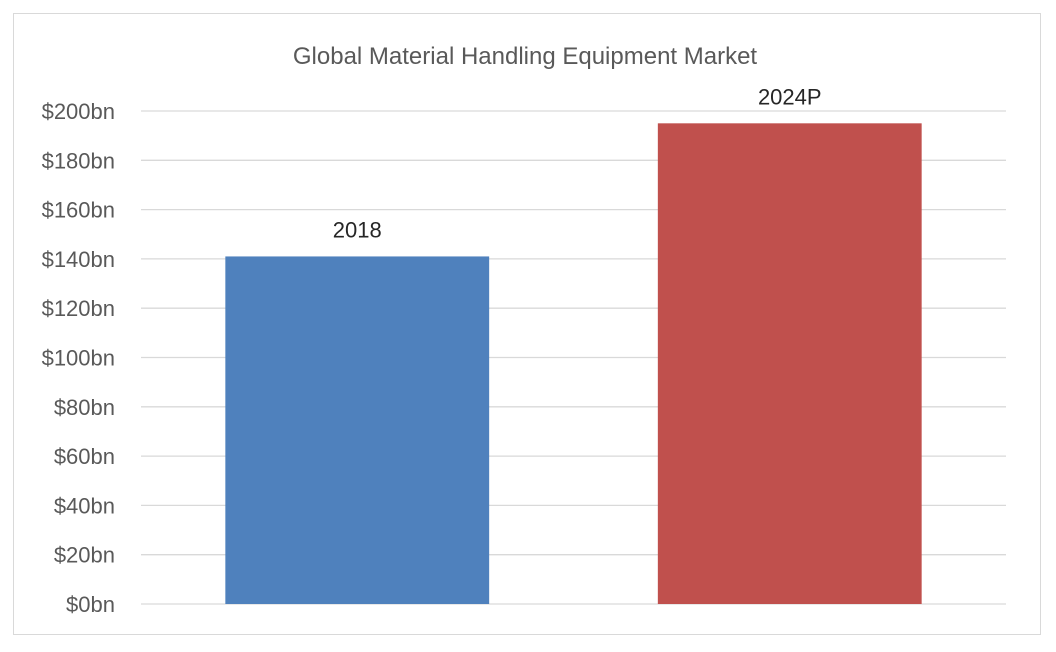 This screenshot has width=1056, height=652. What do you see at coordinates (790, 96) in the screenshot?
I see `data-label-2024p: 2024P` at bounding box center [790, 96].